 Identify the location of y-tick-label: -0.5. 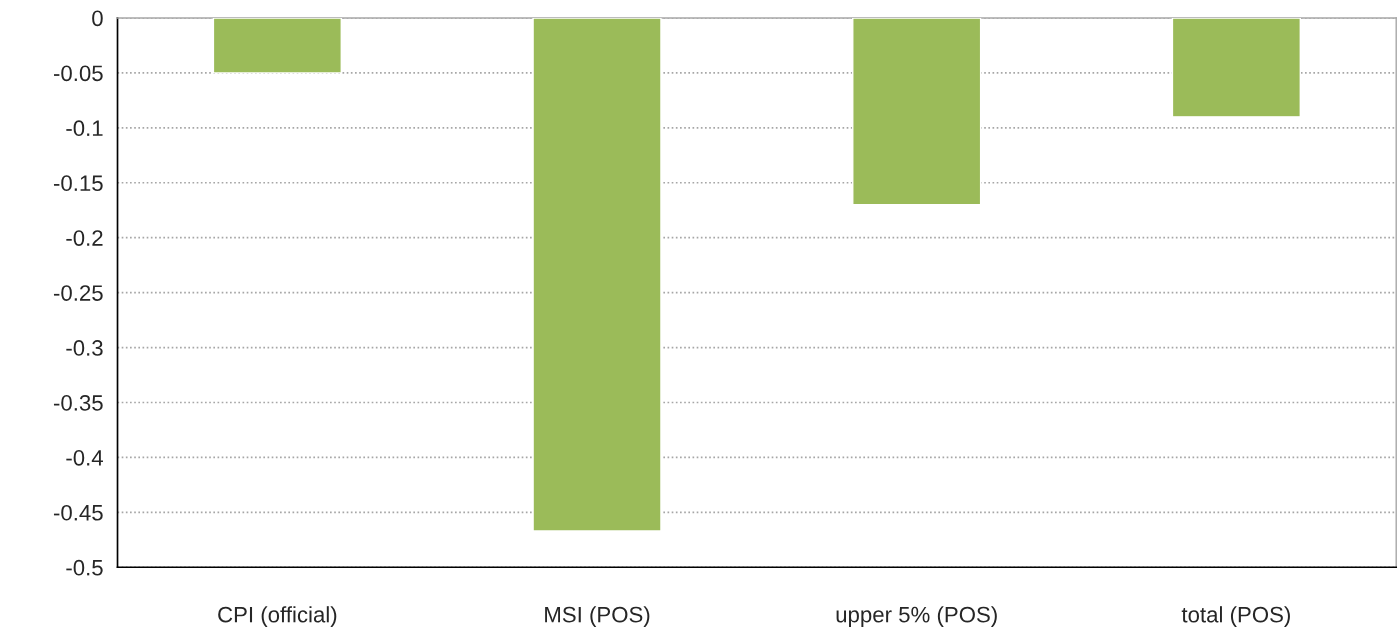
(84, 567).